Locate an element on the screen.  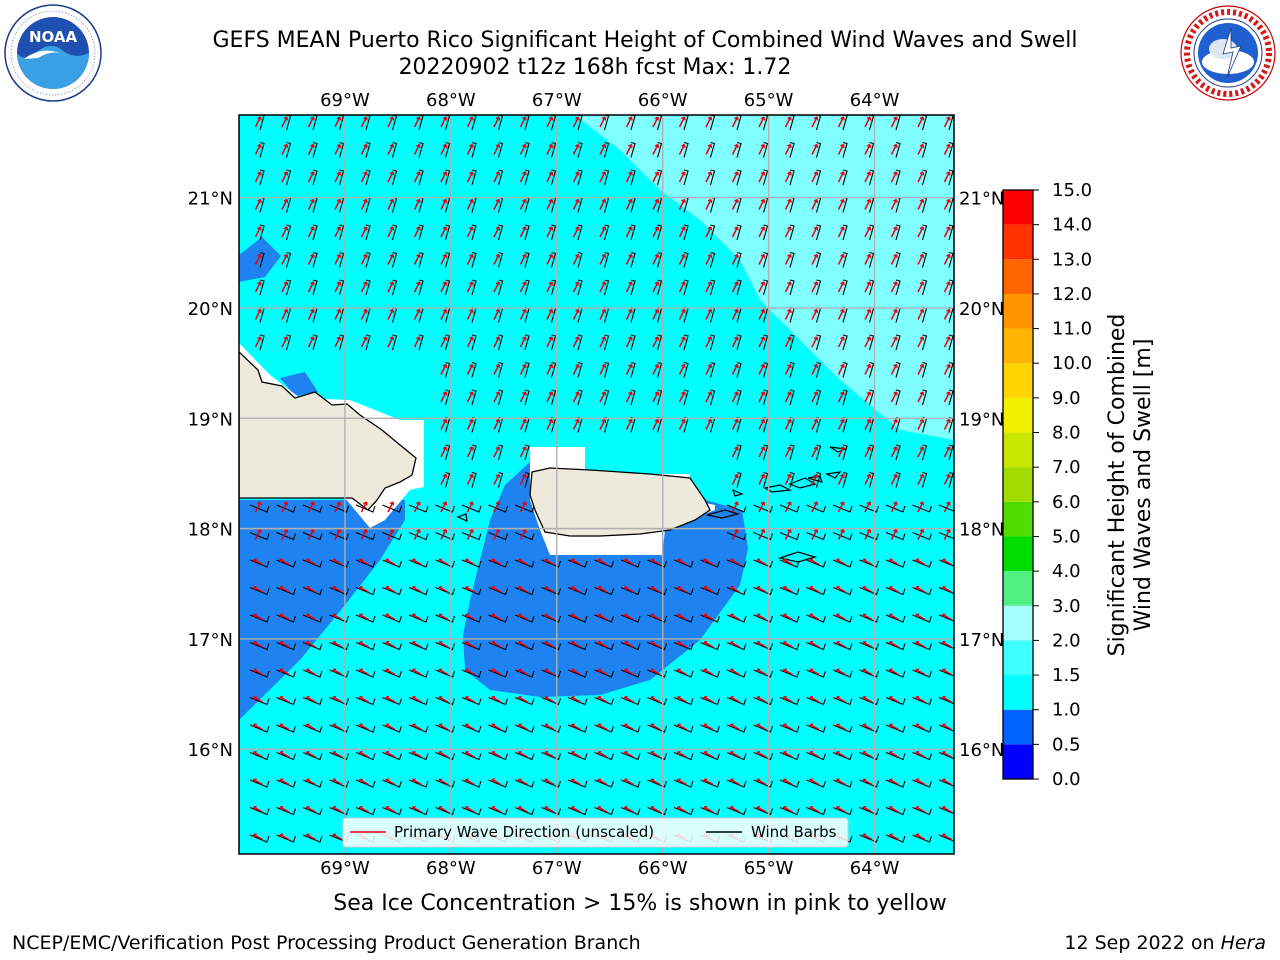
lat-tick-label: 19°N is located at coordinates (981, 419).